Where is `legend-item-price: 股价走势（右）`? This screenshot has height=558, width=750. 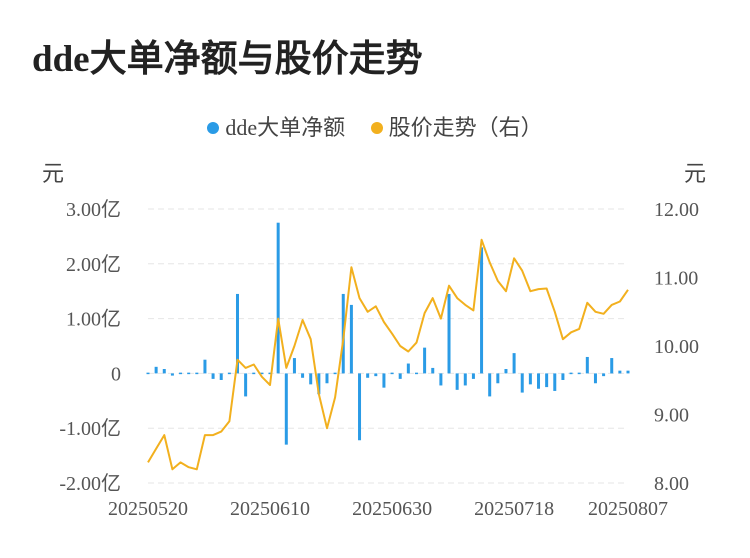 legend-item-price: 股价走势（右） is located at coordinates (456, 126).